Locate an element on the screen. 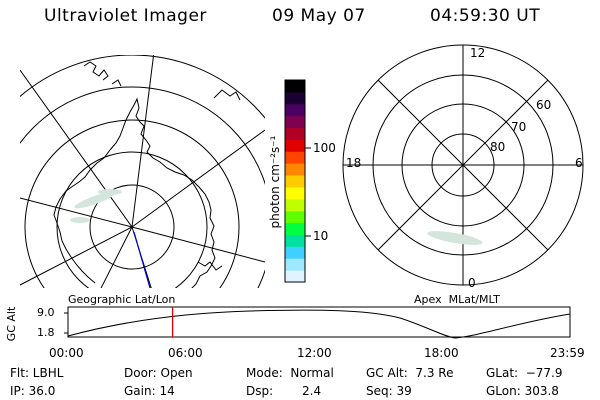 This screenshot has height=400, width=600. altitude-ytick: 1.8 is located at coordinates (46, 332).